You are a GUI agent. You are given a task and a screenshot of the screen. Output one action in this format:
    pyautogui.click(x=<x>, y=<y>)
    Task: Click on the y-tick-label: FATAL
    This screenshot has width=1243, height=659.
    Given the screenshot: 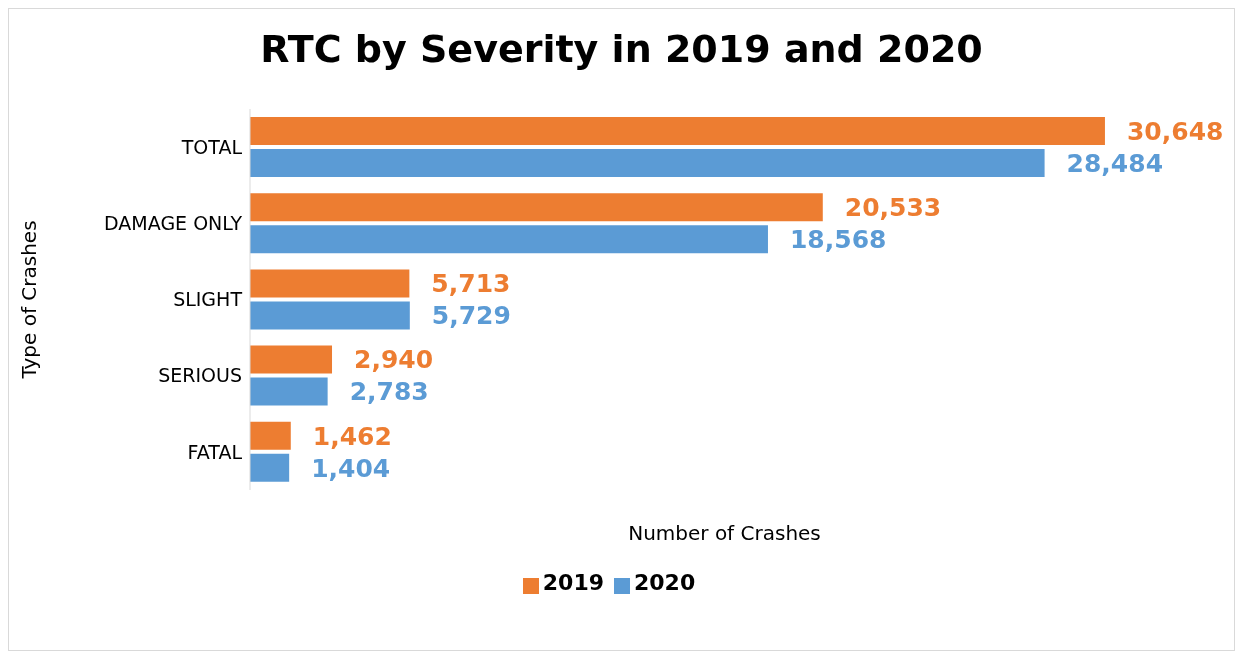 What is the action you would take?
    pyautogui.click(x=215, y=451)
    